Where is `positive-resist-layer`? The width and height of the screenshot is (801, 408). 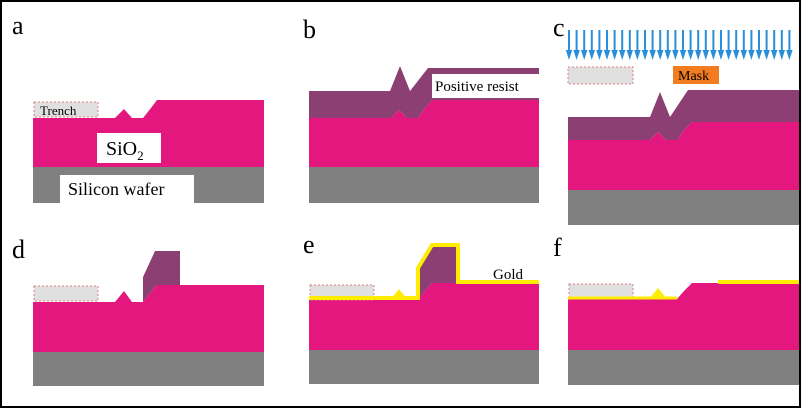 positive-resist-layer is located at coordinates (683, 115).